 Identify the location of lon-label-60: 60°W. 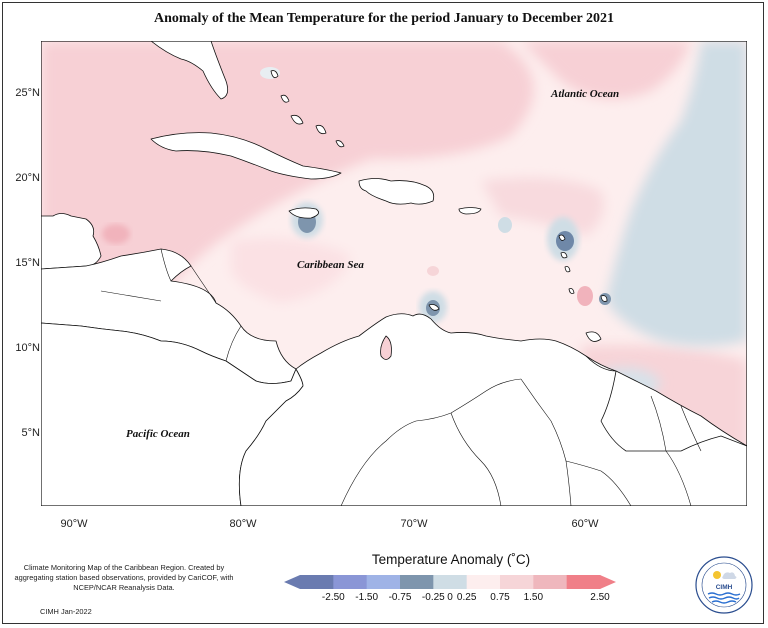
(585, 524).